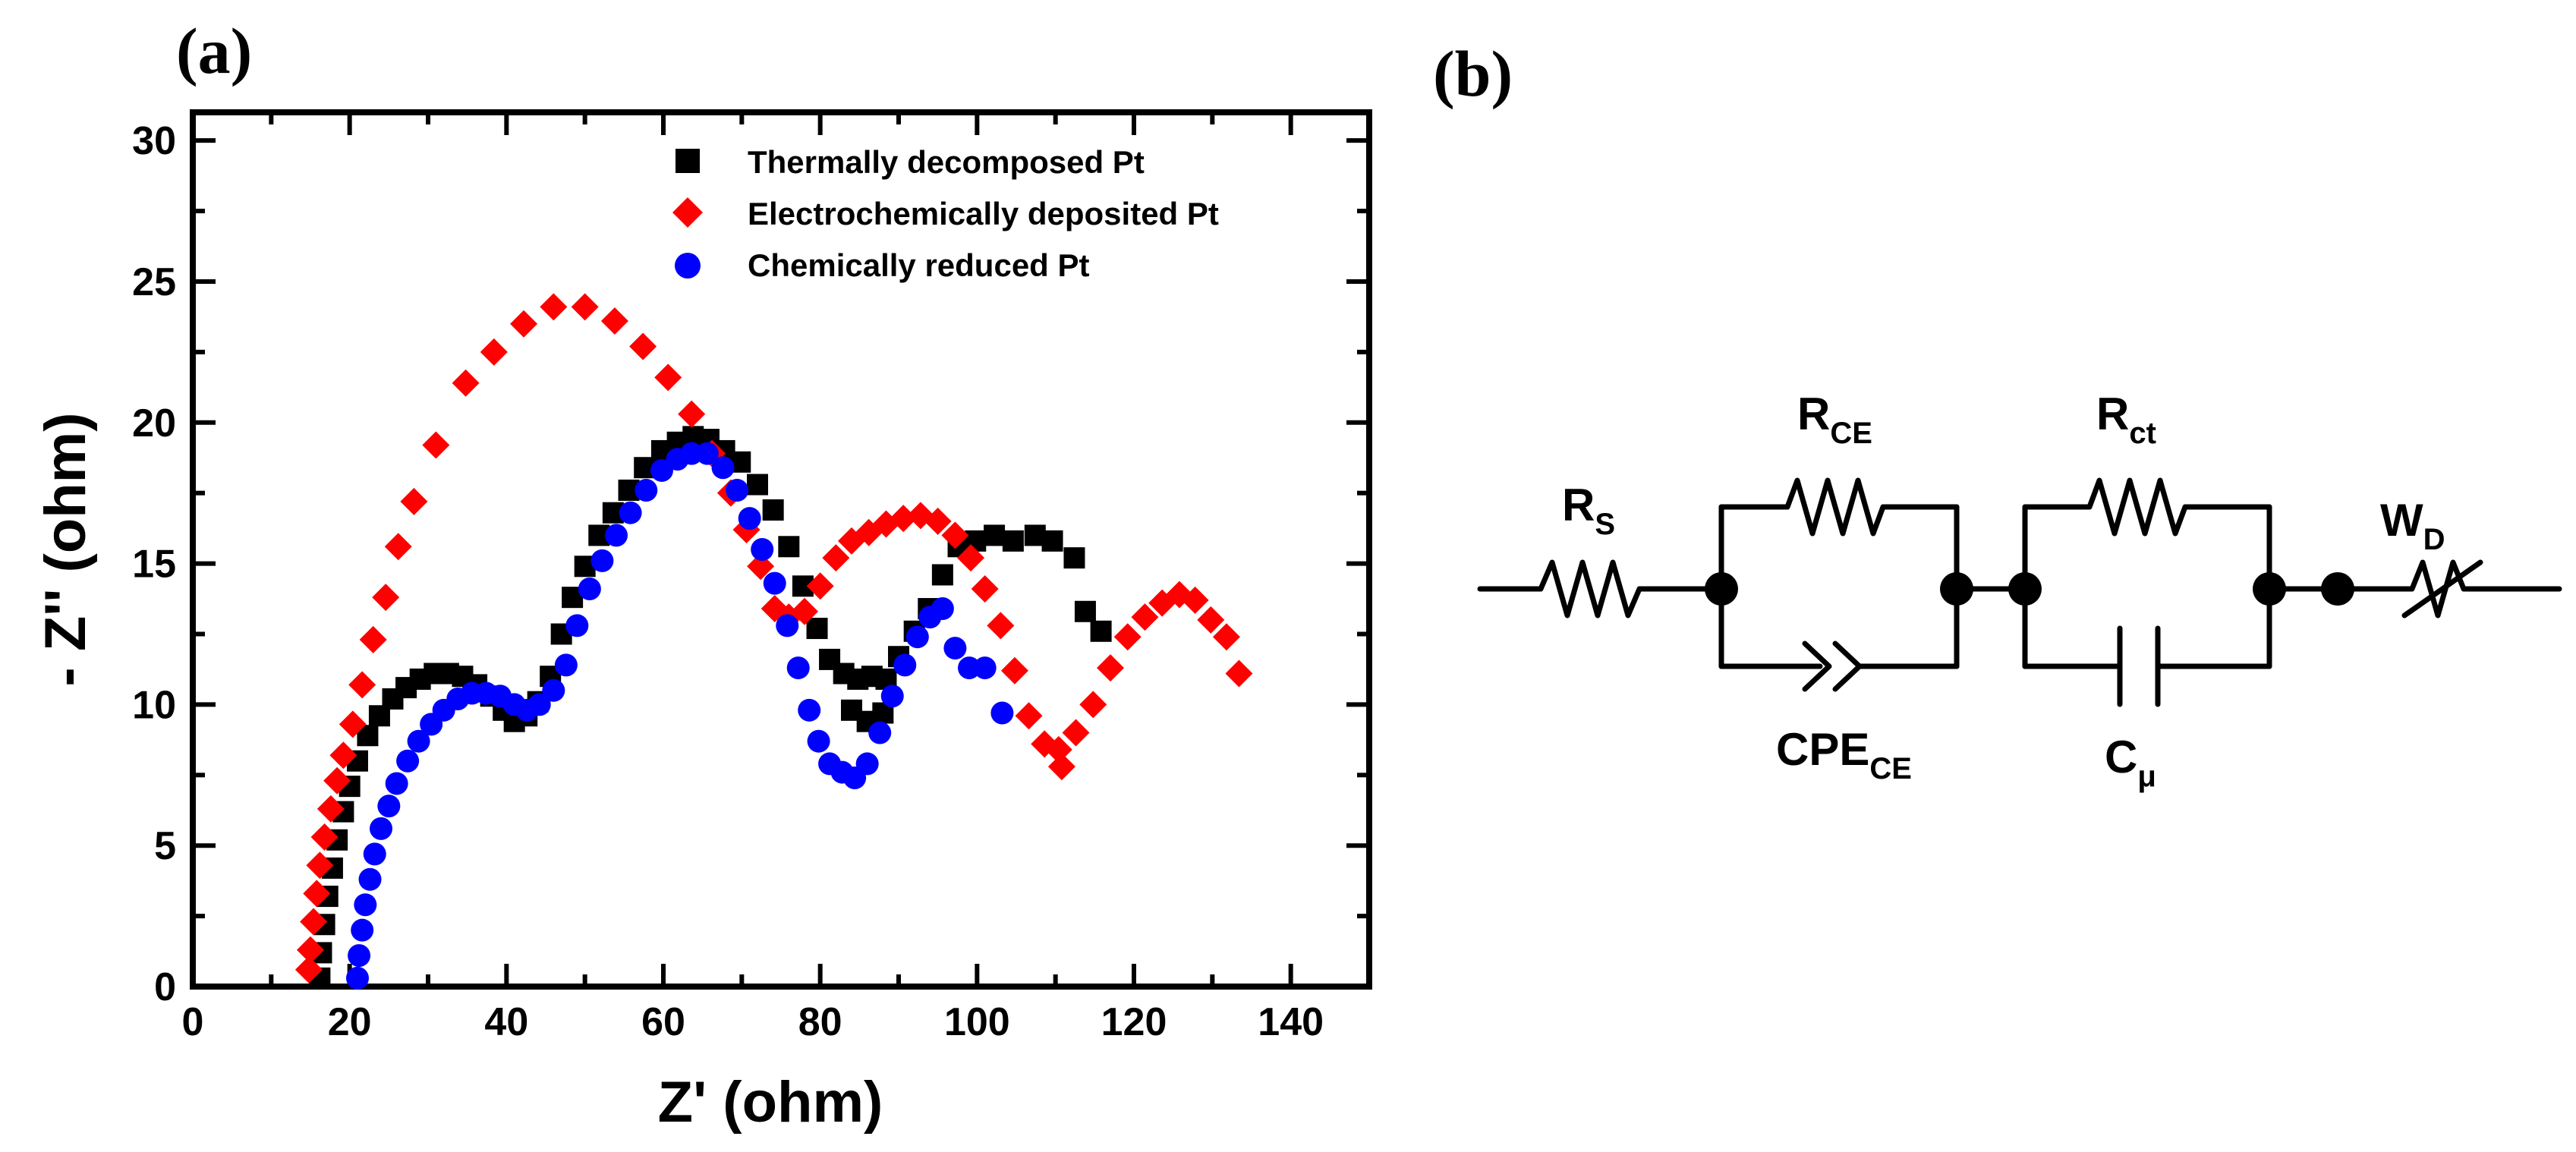  I want to click on warburg-element, so click(2414, 588).